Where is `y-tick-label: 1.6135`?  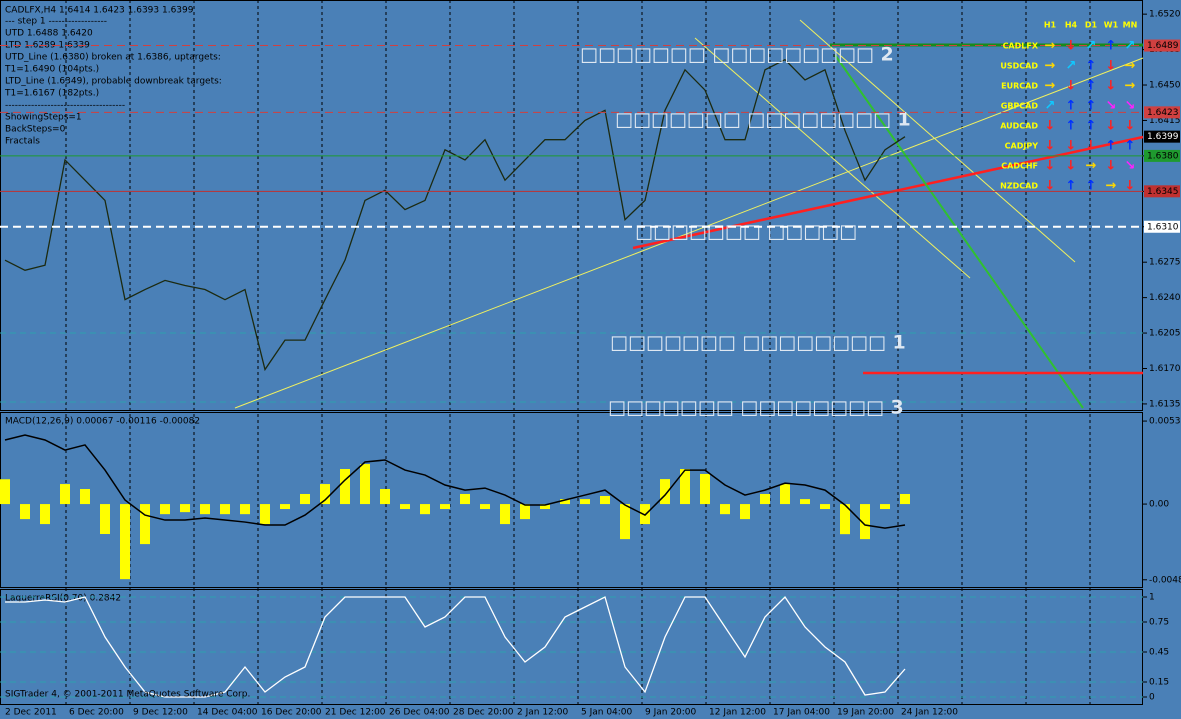 y-tick-label: 1.6135 is located at coordinates (1165, 404).